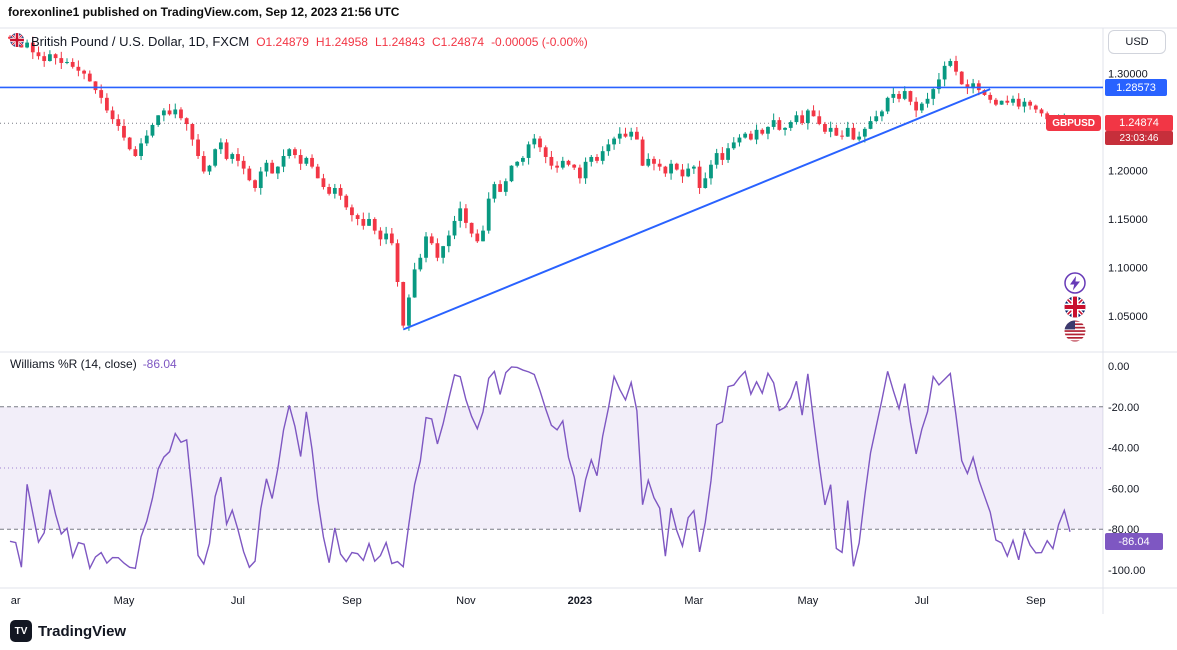 This screenshot has height=650, width=1177. Describe the element at coordinates (1128, 75) in the screenshot. I see `price-tick-label: 1.30000` at that location.